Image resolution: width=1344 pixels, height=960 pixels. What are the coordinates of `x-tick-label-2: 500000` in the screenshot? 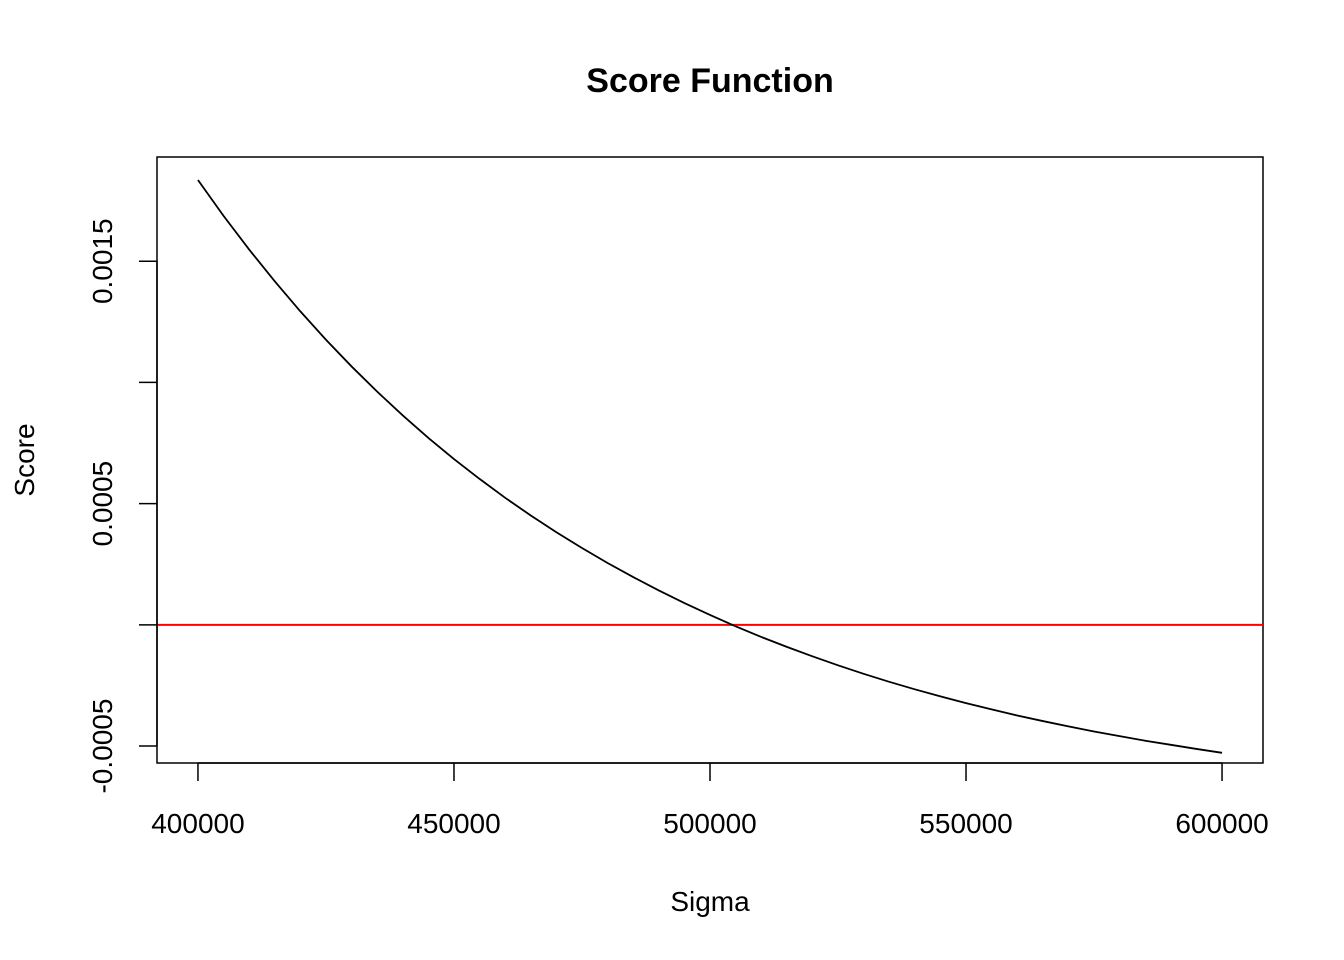 It's located at (709, 823).